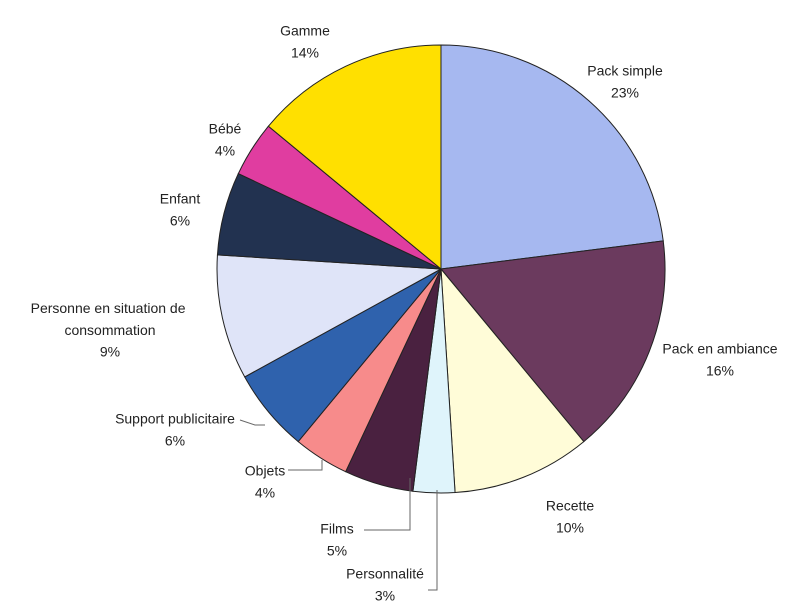 The image size is (812, 603). I want to click on slice-label: Support publicitaire, so click(175, 419).